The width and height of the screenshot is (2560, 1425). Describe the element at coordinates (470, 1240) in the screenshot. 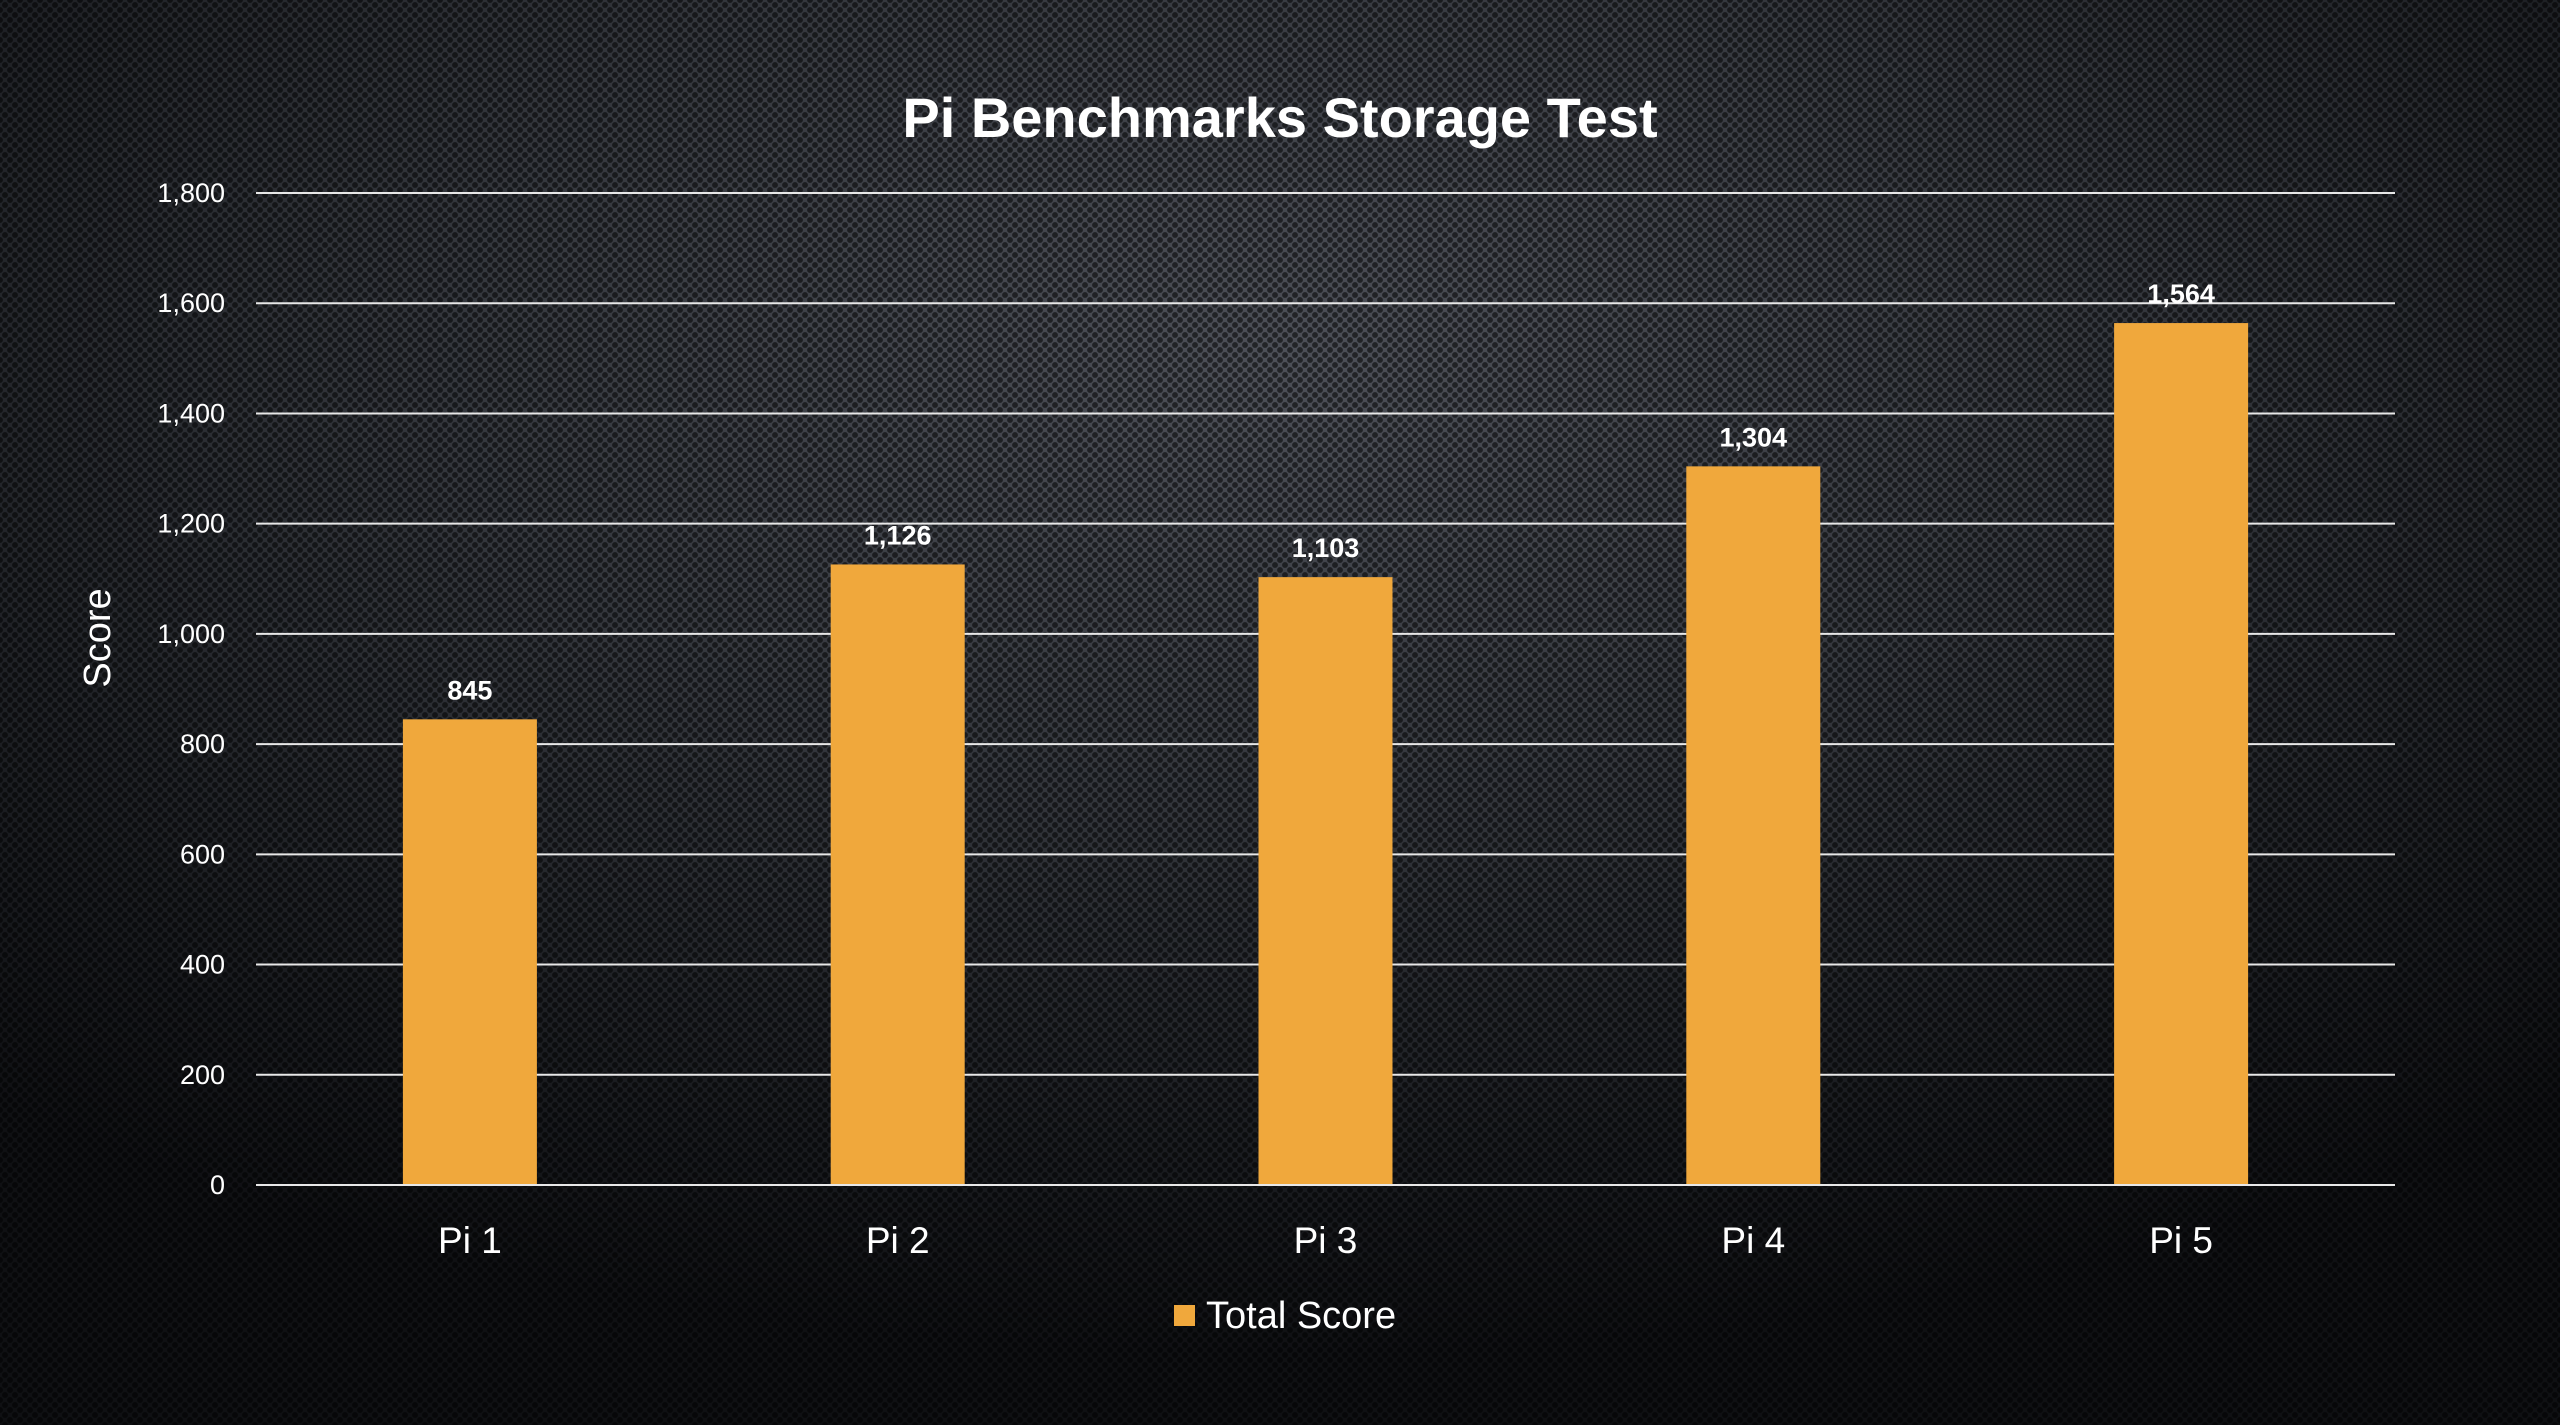

I see `x-tick-label: Pi 1` at that location.